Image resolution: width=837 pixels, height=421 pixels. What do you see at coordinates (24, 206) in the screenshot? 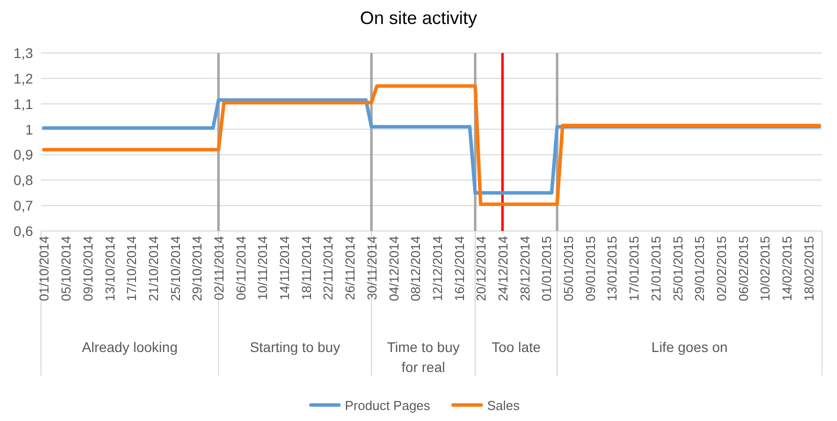
I see `y-tick-label: 0,7` at bounding box center [24, 206].